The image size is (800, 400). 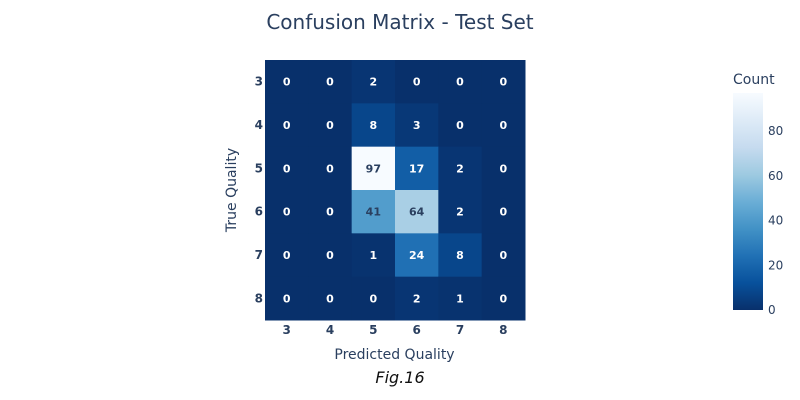 I want to click on cell-value-label: 24, so click(x=417, y=255).